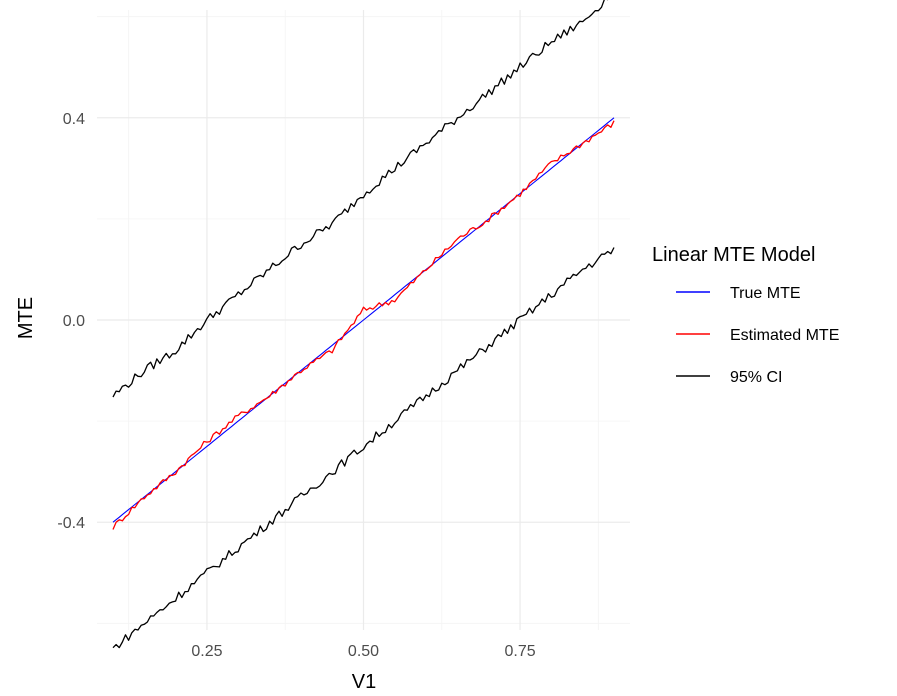  Describe the element at coordinates (519, 651) in the screenshot. I see `x-tick-label: 0.75` at that location.